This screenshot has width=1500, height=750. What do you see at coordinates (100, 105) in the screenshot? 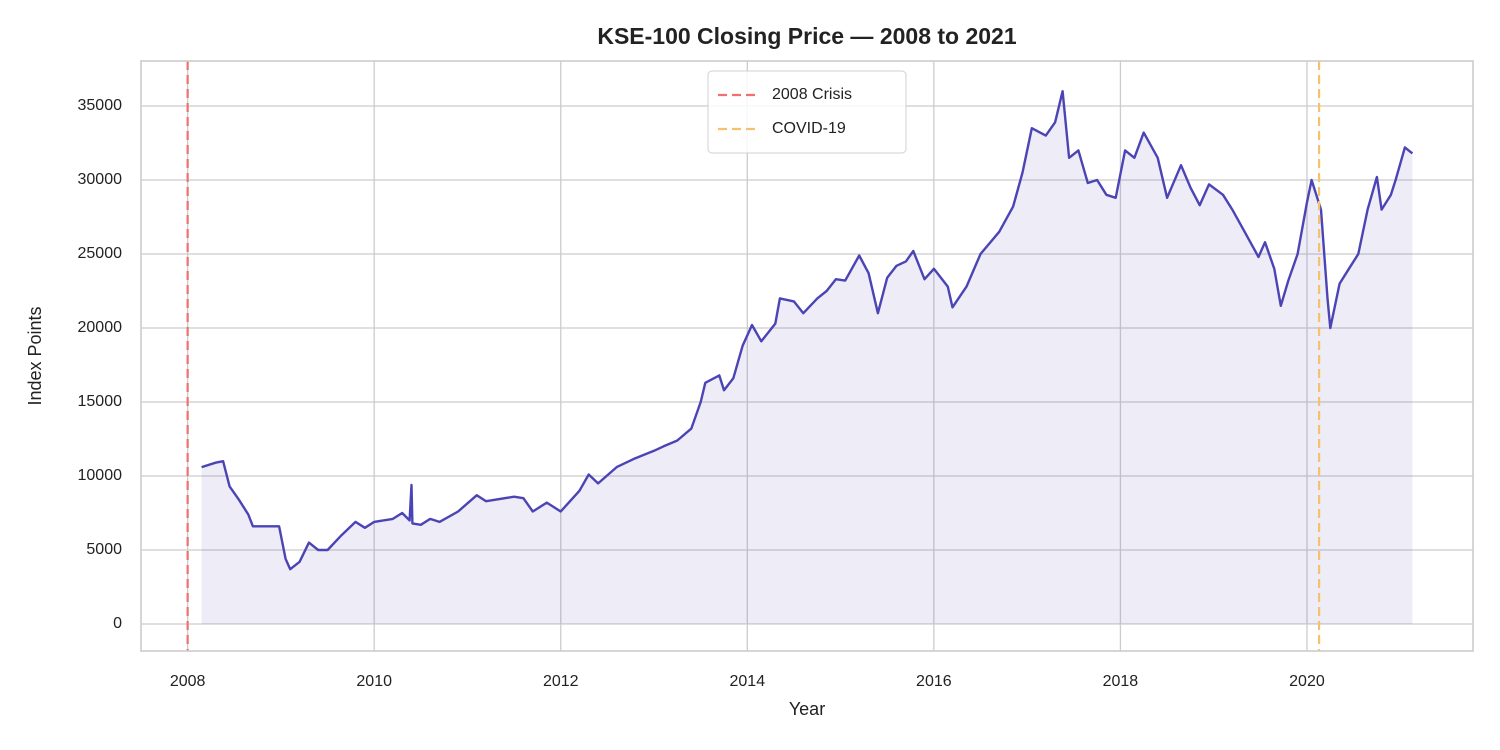
I see `y-tick-label: 35000` at bounding box center [100, 105].